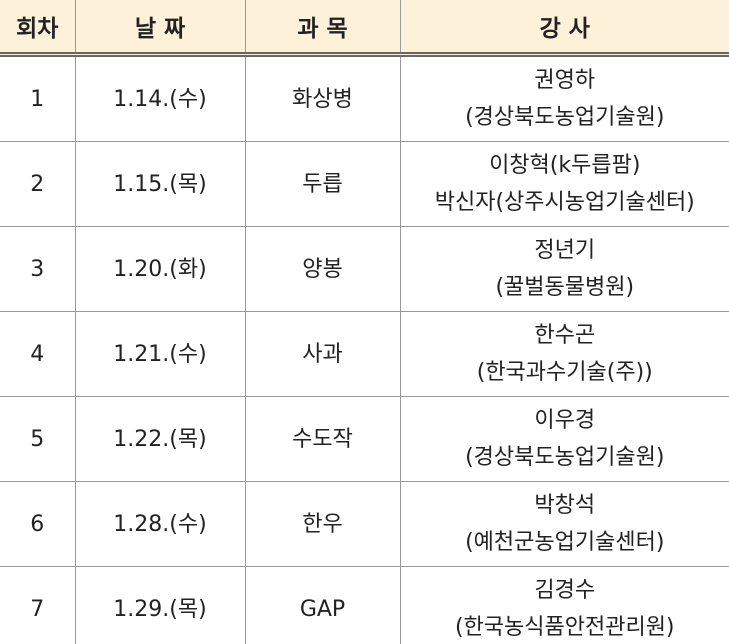 Image resolution: width=729 pixels, height=644 pixels. I want to click on speaker-org: 박신자(상주시농업기술센터), so click(564, 202).